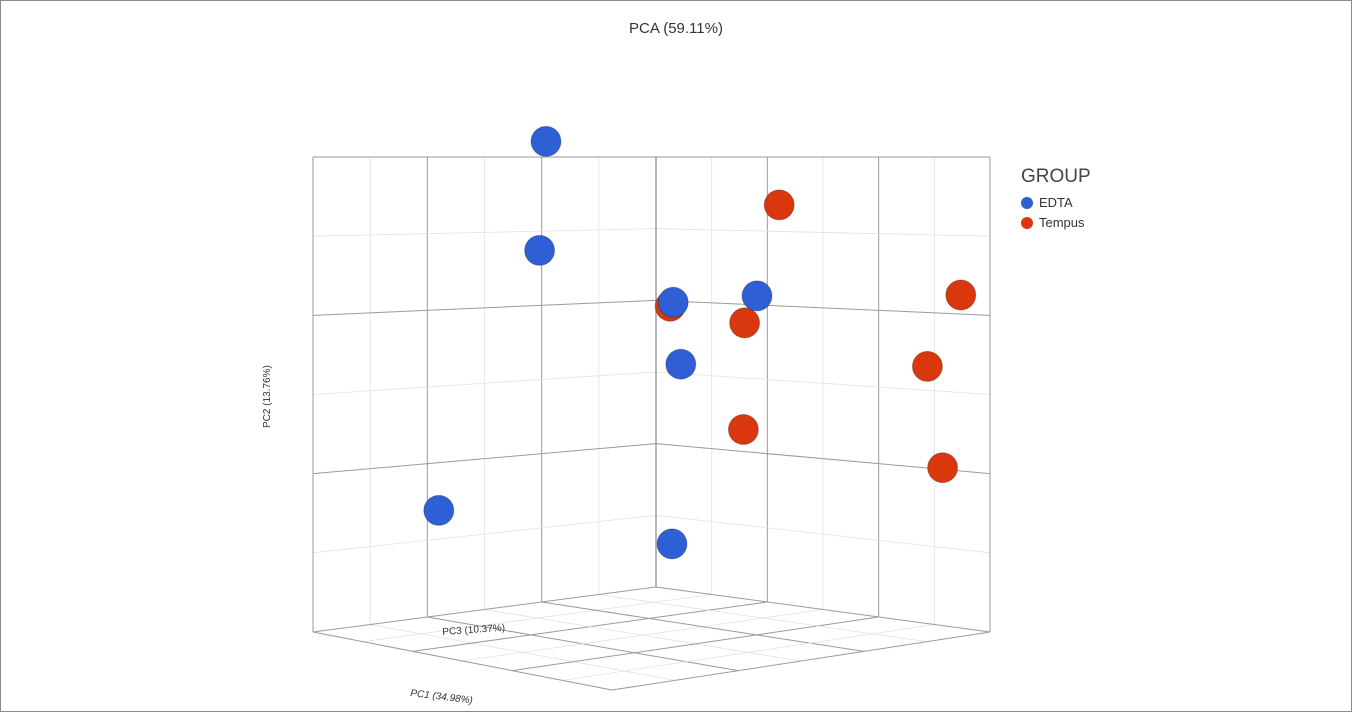 The height and width of the screenshot is (712, 1352). Describe the element at coordinates (676, 28) in the screenshot. I see `chart-title: PCA (59.11%)` at that location.